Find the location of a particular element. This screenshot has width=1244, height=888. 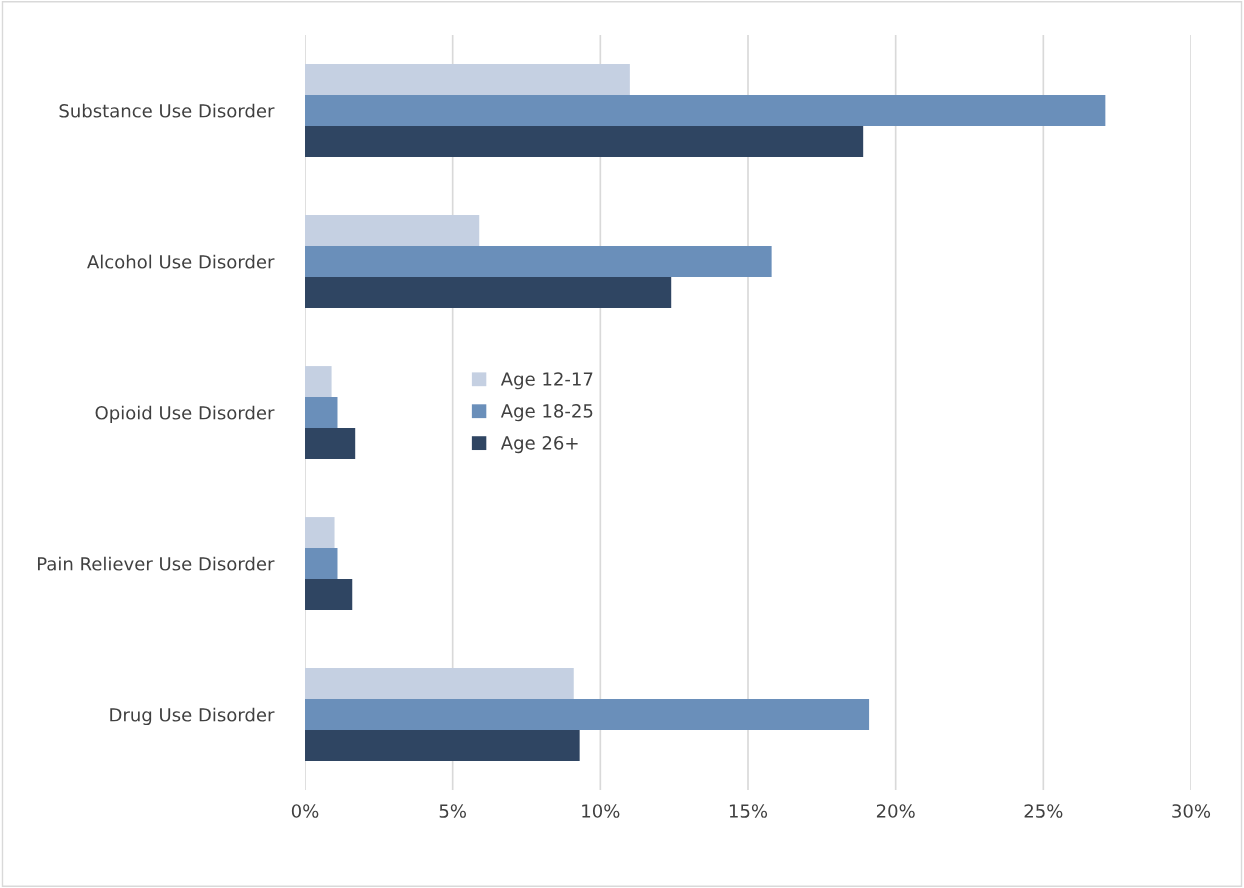

x-tick-label: 25% is located at coordinates (1043, 811).